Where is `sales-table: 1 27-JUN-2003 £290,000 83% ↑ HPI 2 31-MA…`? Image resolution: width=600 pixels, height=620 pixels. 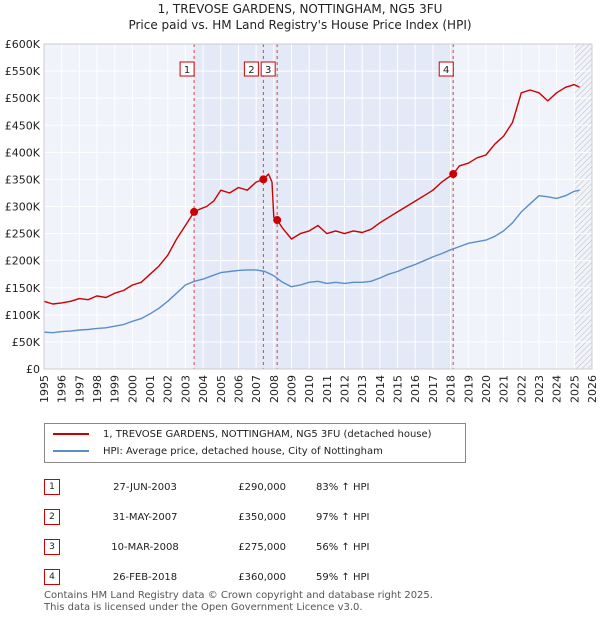
sales-table: 1 27-JUN-2003 £290,000 83% ↑ HPI 2 31-MA… is located at coordinates (230, 532).